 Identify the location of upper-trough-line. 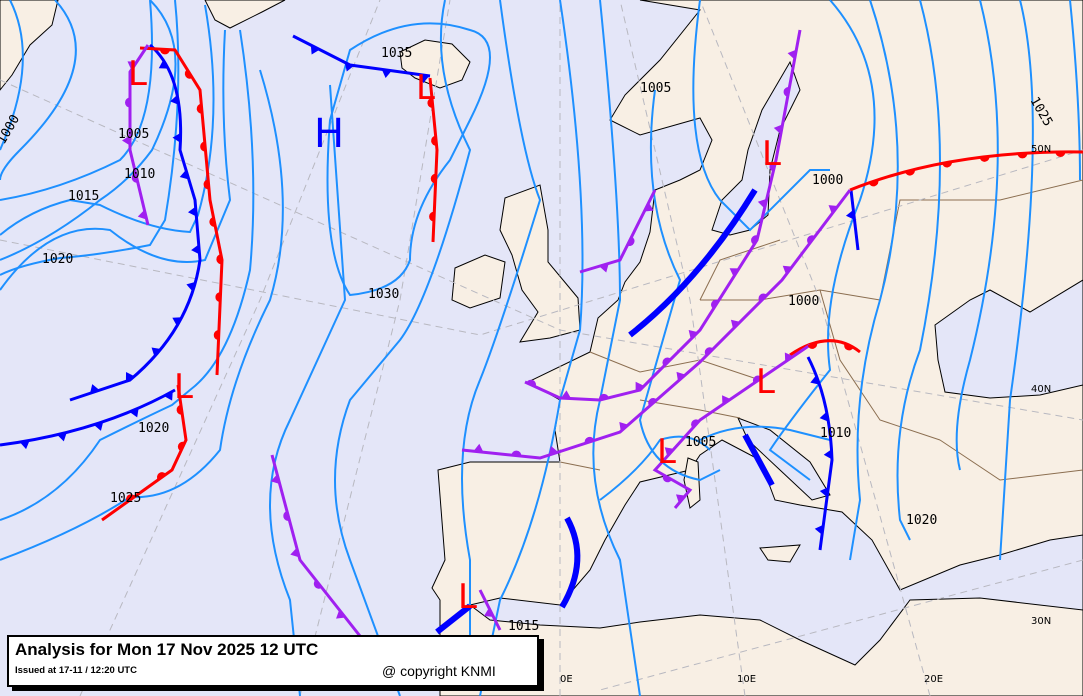
(758, 460).